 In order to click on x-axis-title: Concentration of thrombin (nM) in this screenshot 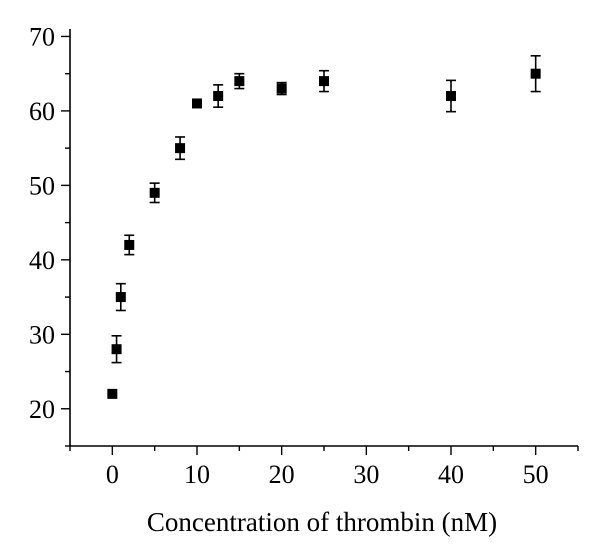, I will do `click(322, 522)`.